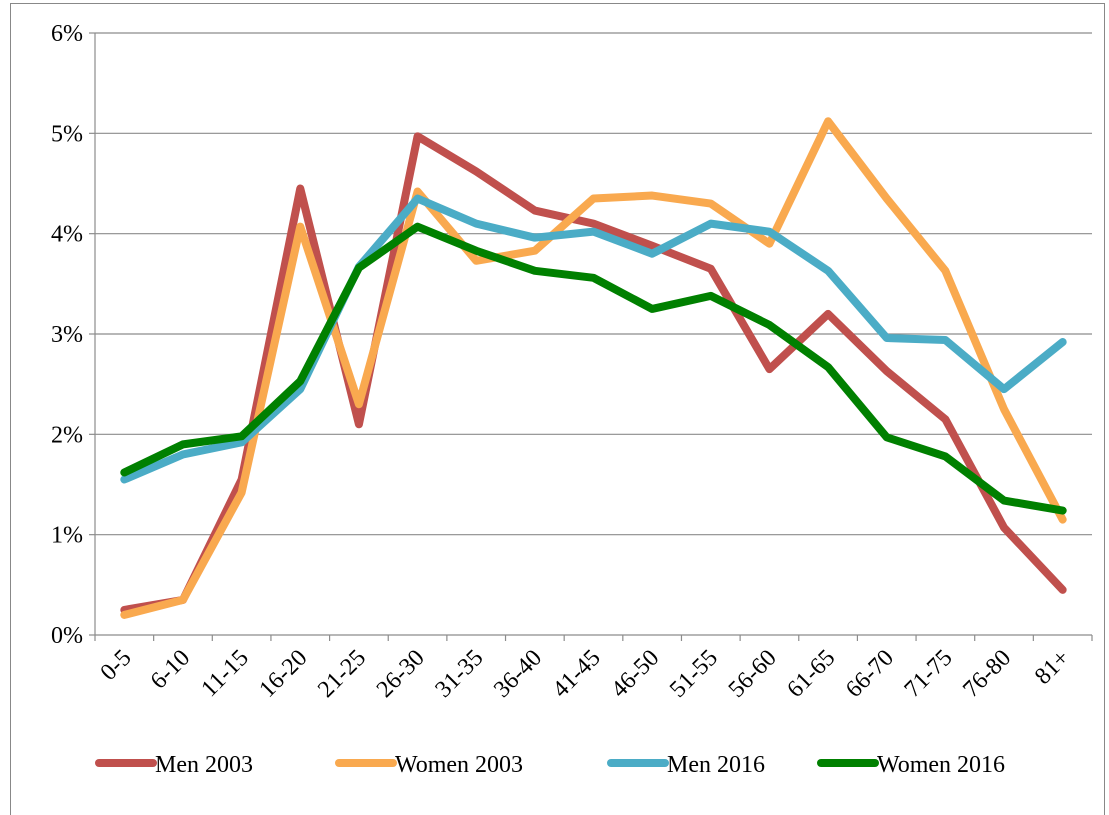 The width and height of the screenshot is (1109, 815). Describe the element at coordinates (170, 669) in the screenshot. I see `x-tick-label: 6-10` at that location.